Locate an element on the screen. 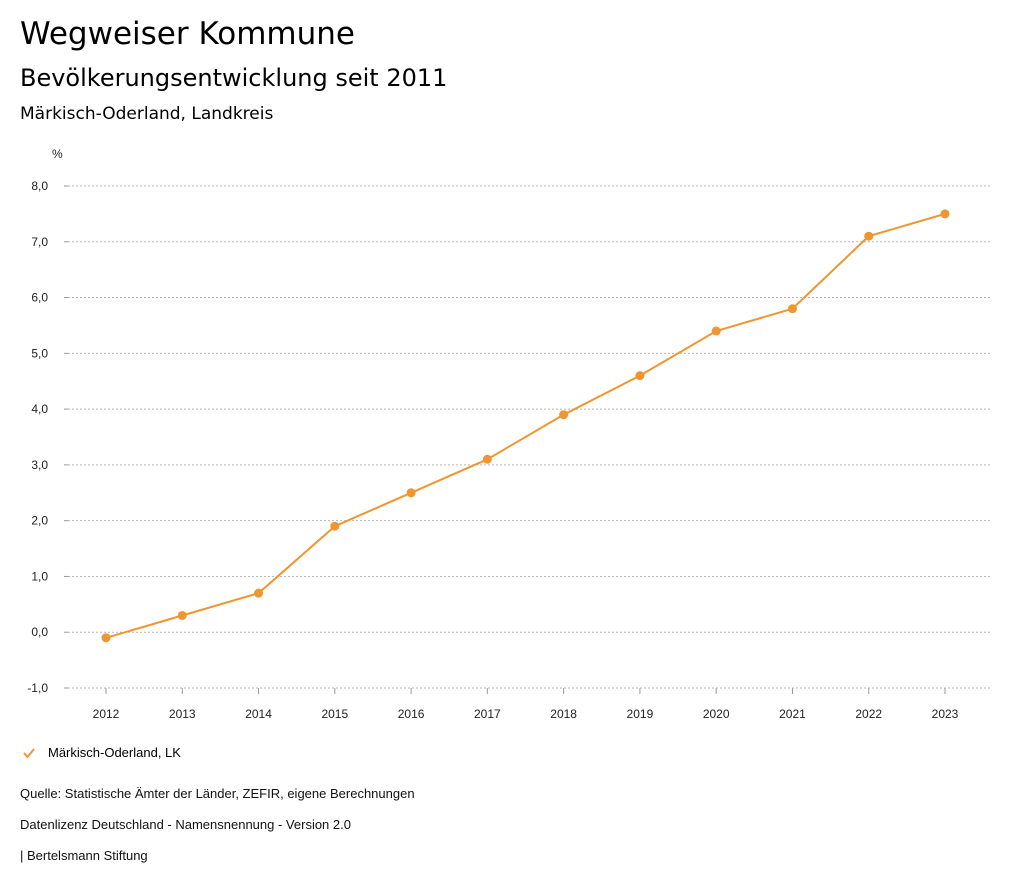 This screenshot has width=1024, height=888. page-title: Wegweiser Kommune is located at coordinates (187, 34).